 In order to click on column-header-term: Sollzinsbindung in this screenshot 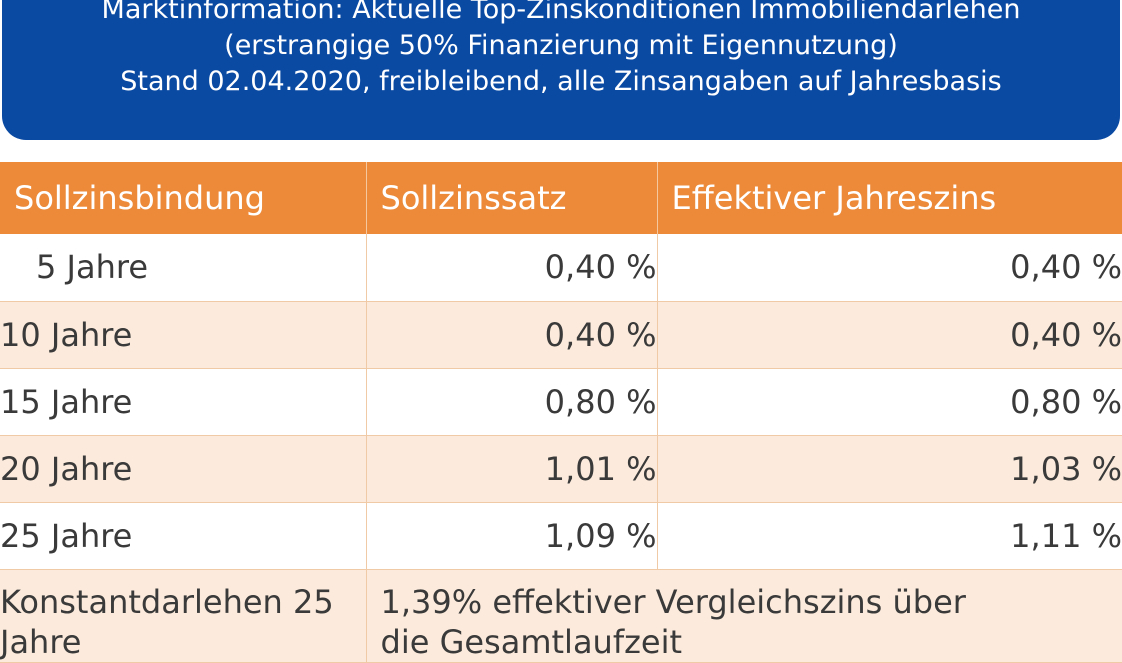, I will do `click(183, 198)`.